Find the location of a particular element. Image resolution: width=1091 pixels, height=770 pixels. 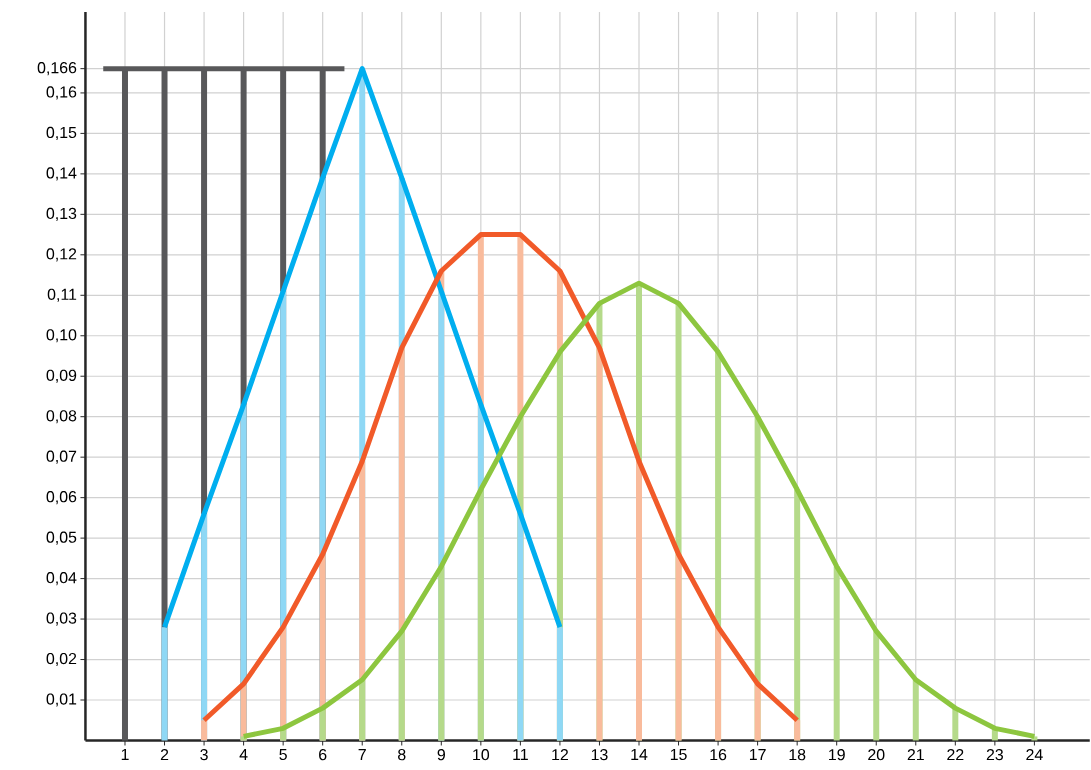

y-tick-label: 0,09 is located at coordinates (61, 376).